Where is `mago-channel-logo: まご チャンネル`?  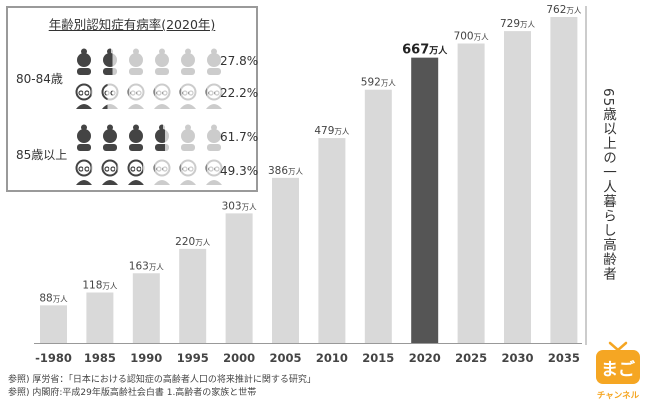 mago-channel-logo: まご チャンネル is located at coordinates (618, 371).